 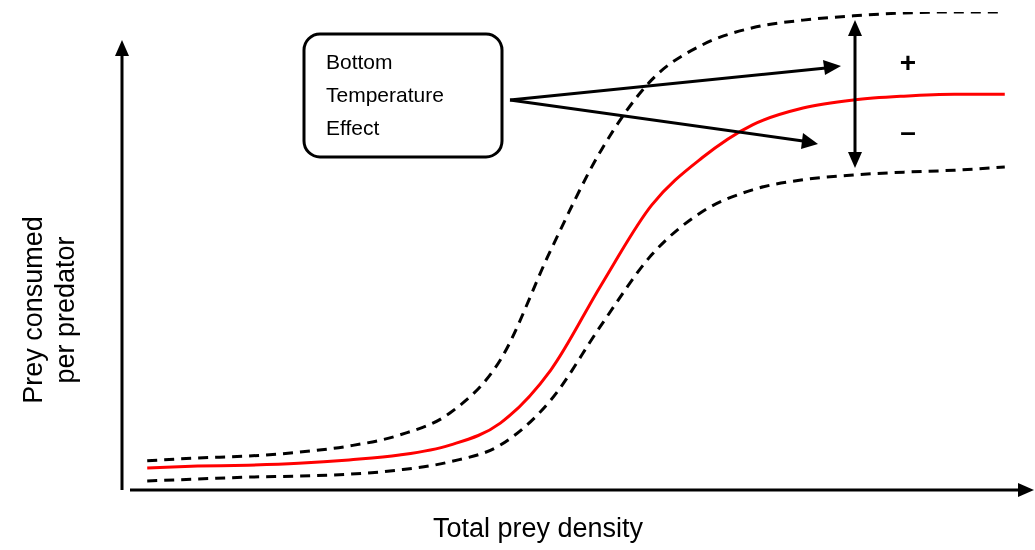 I want to click on annotation: Bottom Temperature Effect, so click(x=385, y=94).